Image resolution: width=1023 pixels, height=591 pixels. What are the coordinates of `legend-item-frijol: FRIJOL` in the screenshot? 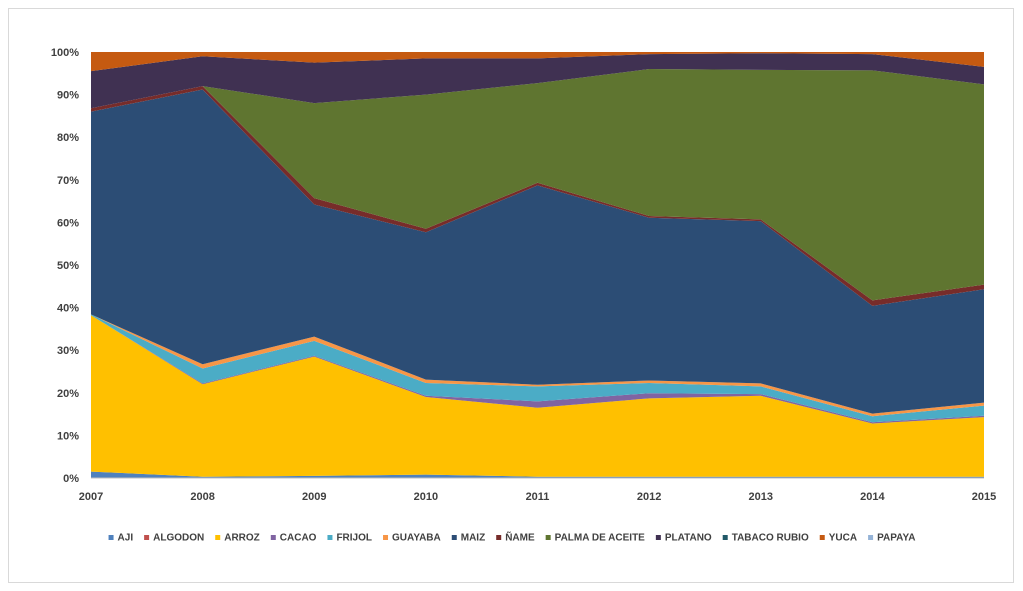 It's located at (349, 538).